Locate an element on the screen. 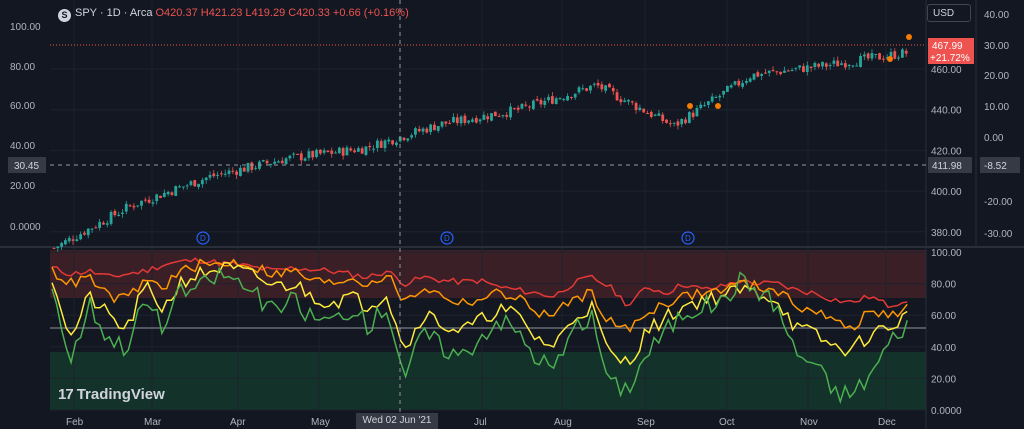 The height and width of the screenshot is (429, 1024). tradingview-watermark: 17 TradingView is located at coordinates (111, 394).